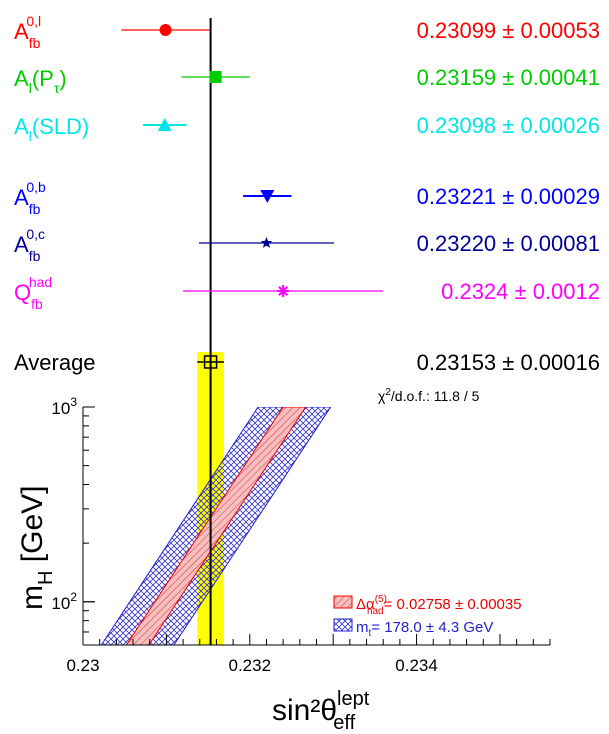  Describe the element at coordinates (508, 125) in the screenshot. I see `measurement-value: 0.23098 ± 0.00026` at that location.